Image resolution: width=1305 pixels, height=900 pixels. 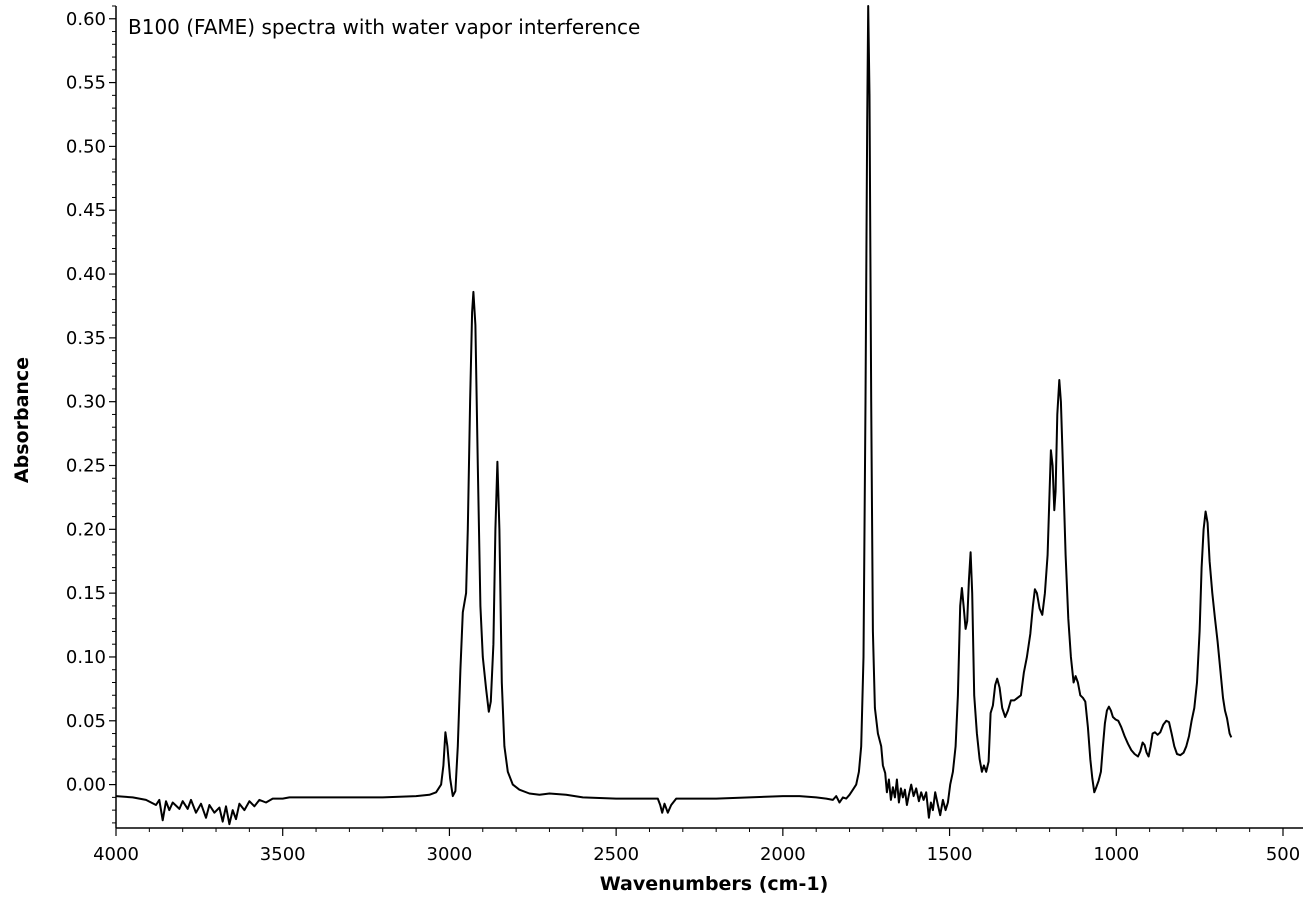 What do you see at coordinates (86, 402) in the screenshot?
I see `y-tick-label: 0.30` at bounding box center [86, 402].